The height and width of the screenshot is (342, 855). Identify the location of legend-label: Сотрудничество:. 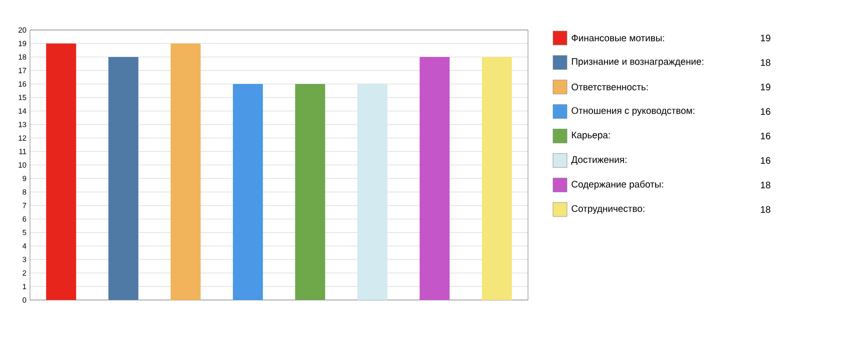
(608, 209).